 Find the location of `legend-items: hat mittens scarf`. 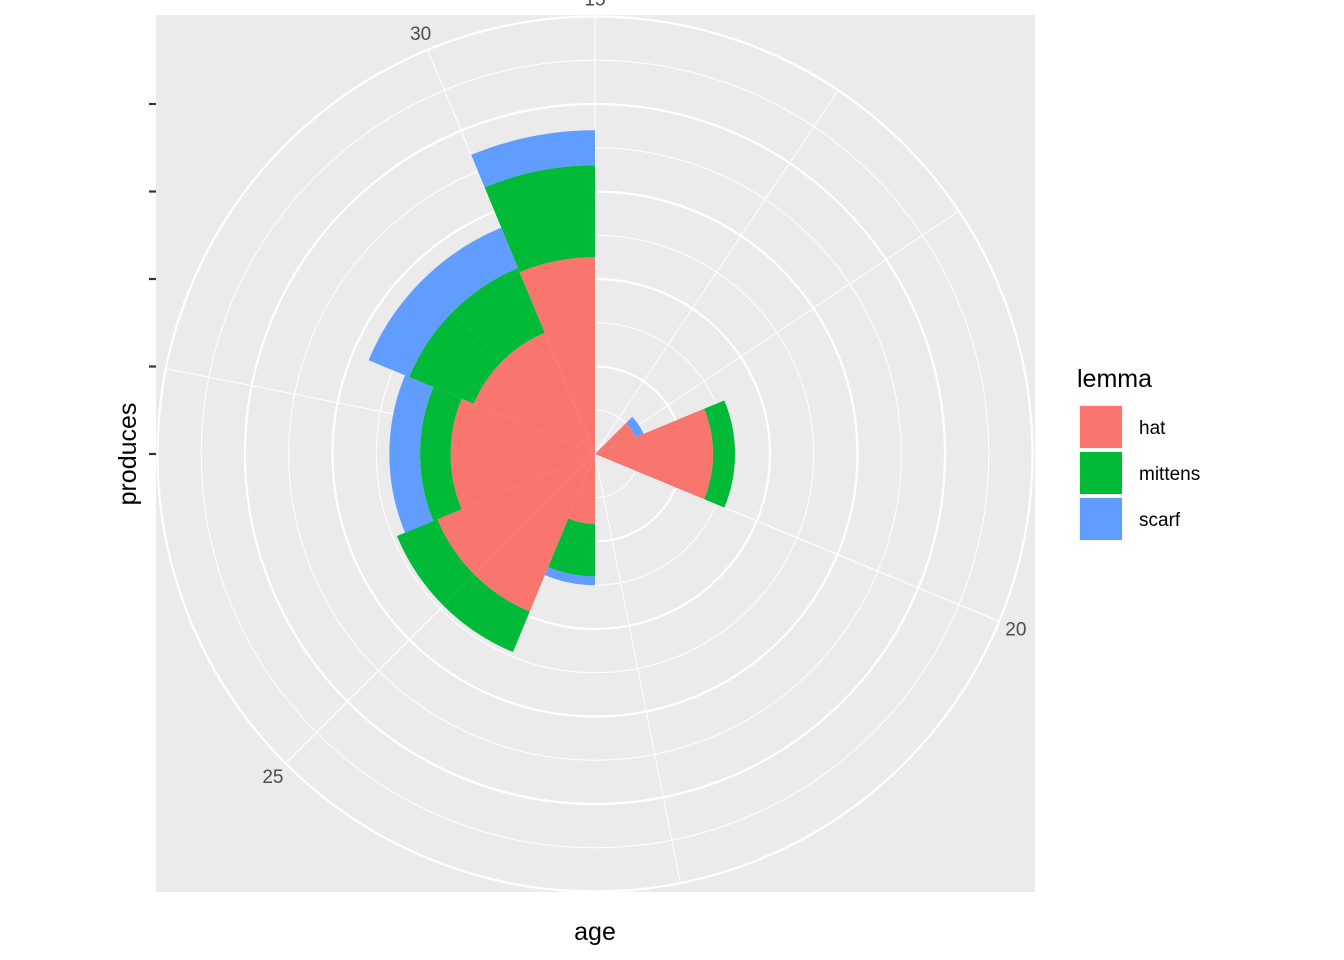

legend-items: hat mittens scarf is located at coordinates (1139, 473).